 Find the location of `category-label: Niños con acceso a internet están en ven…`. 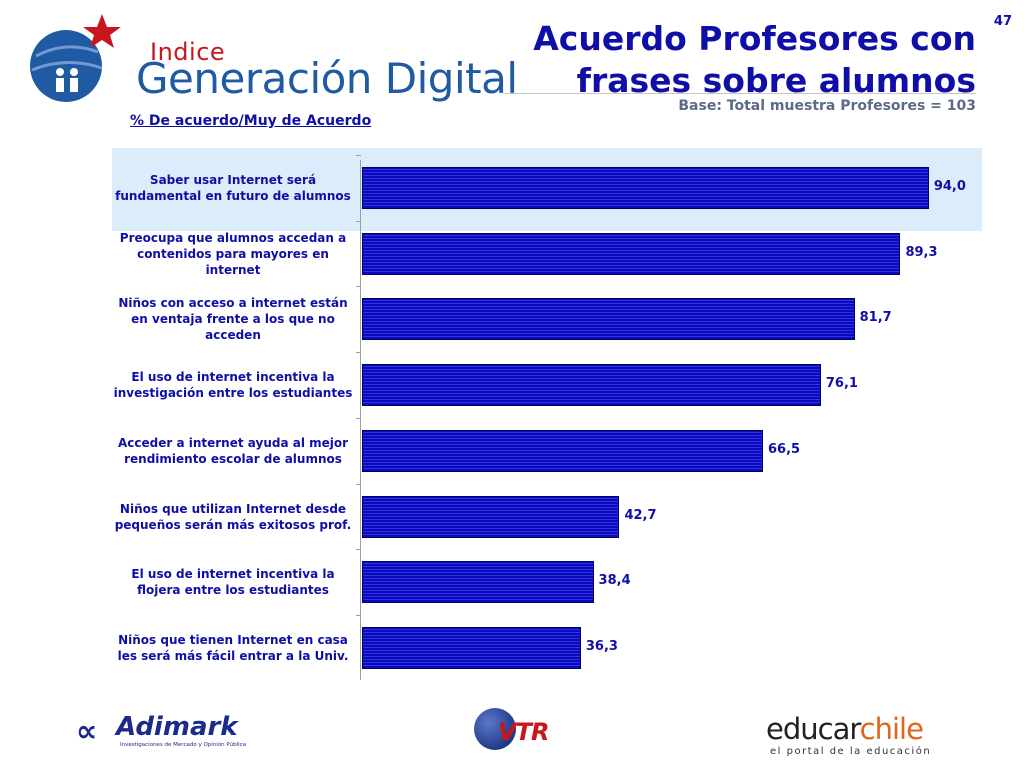

category-label: Niños con acceso a internet están en ven… is located at coordinates (233, 319).